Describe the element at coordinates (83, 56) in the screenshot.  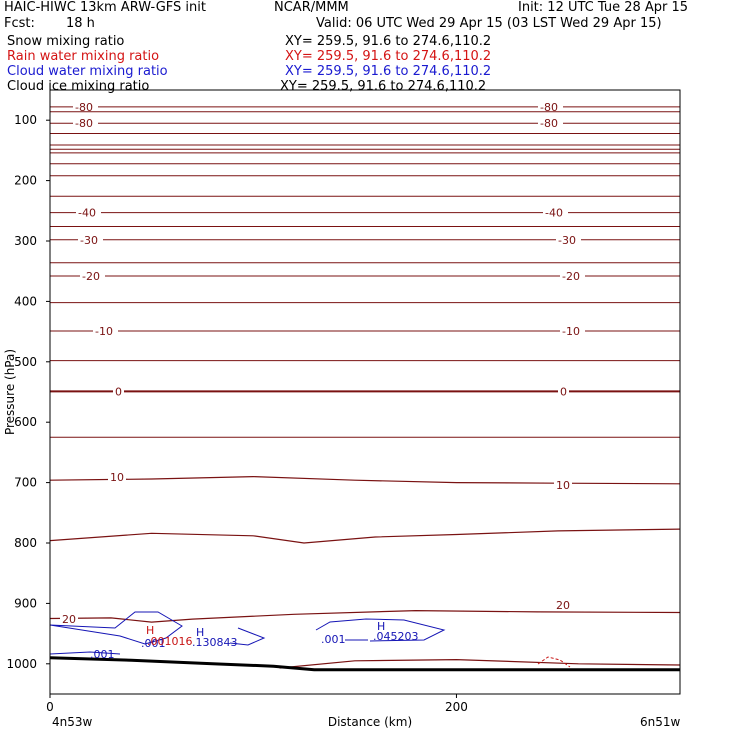
I see `field-name-rain: Rain water mixing ratio` at that location.